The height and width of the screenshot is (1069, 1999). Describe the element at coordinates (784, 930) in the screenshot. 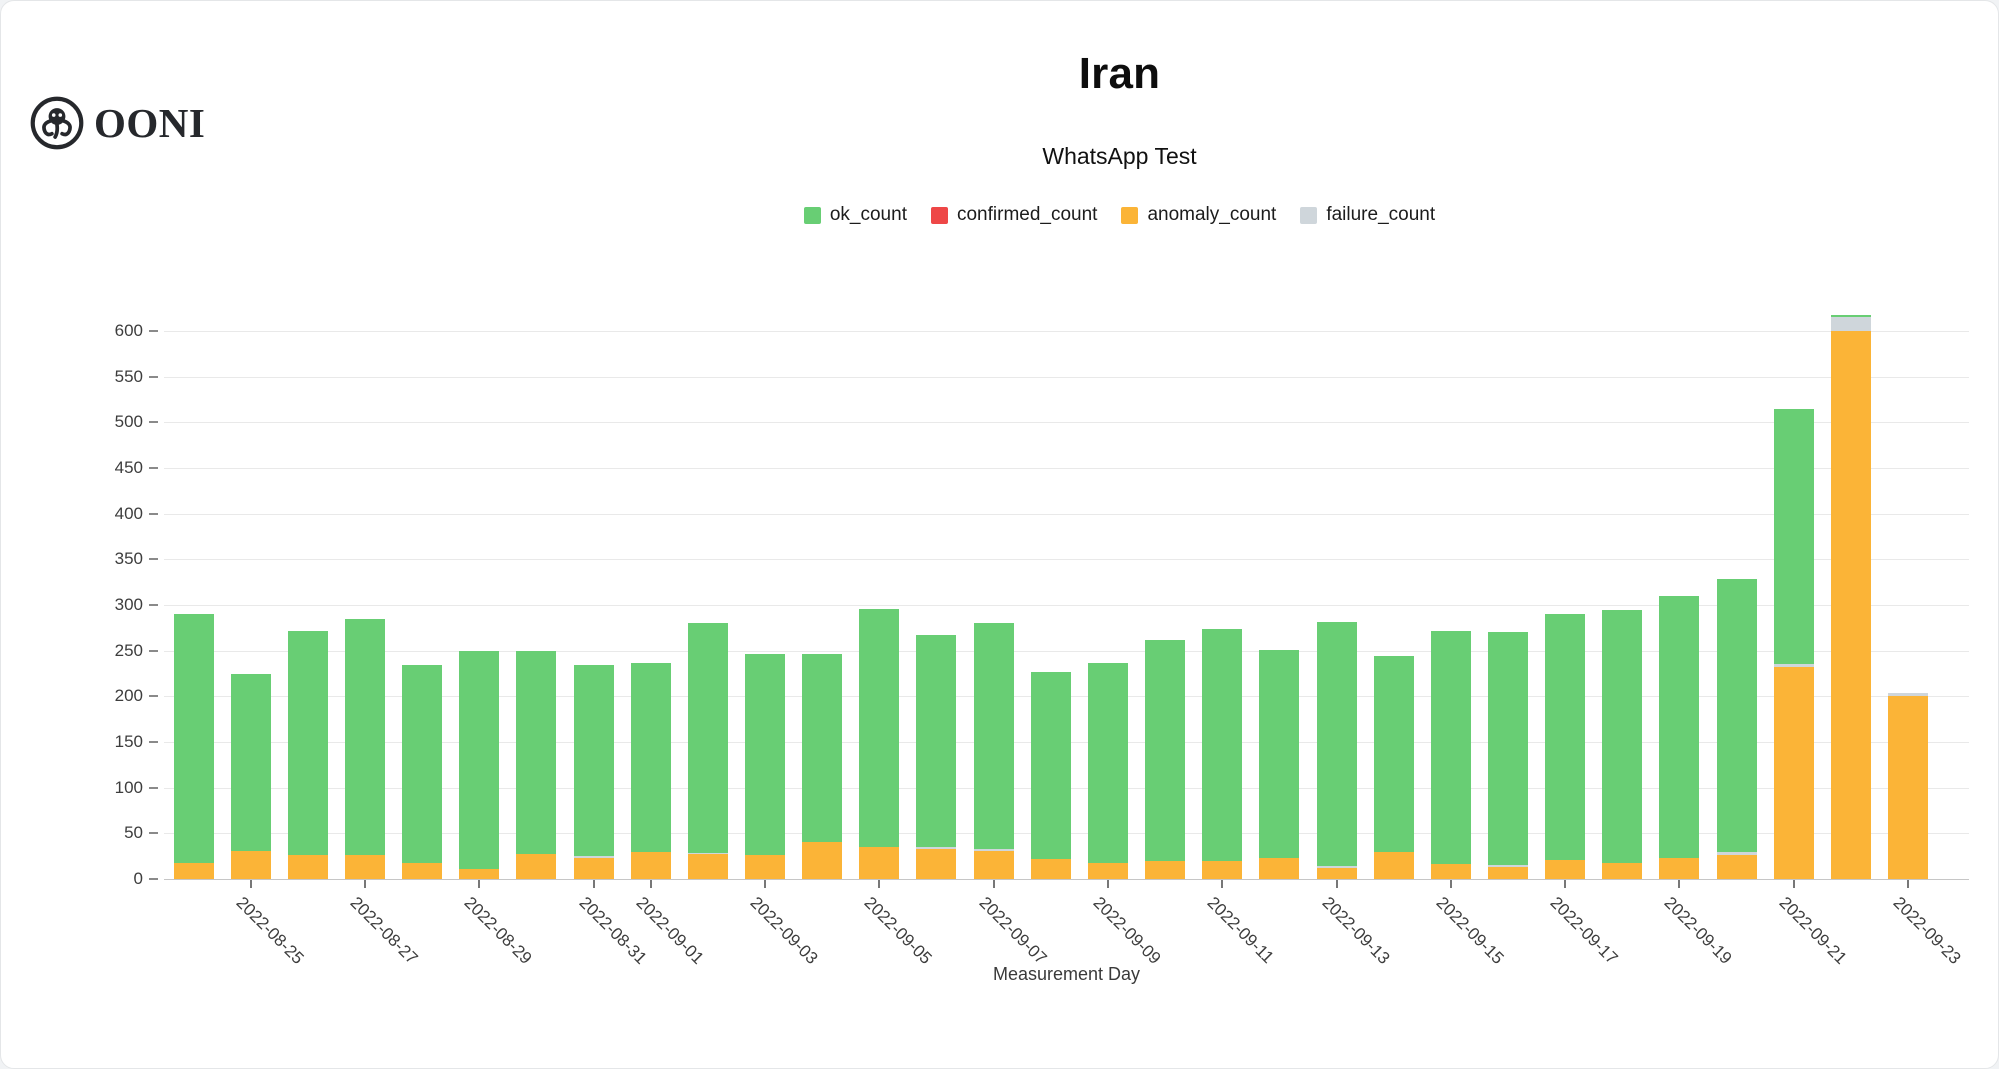

I see `x-tick-label-2022-09-03: 2022-09-03` at that location.